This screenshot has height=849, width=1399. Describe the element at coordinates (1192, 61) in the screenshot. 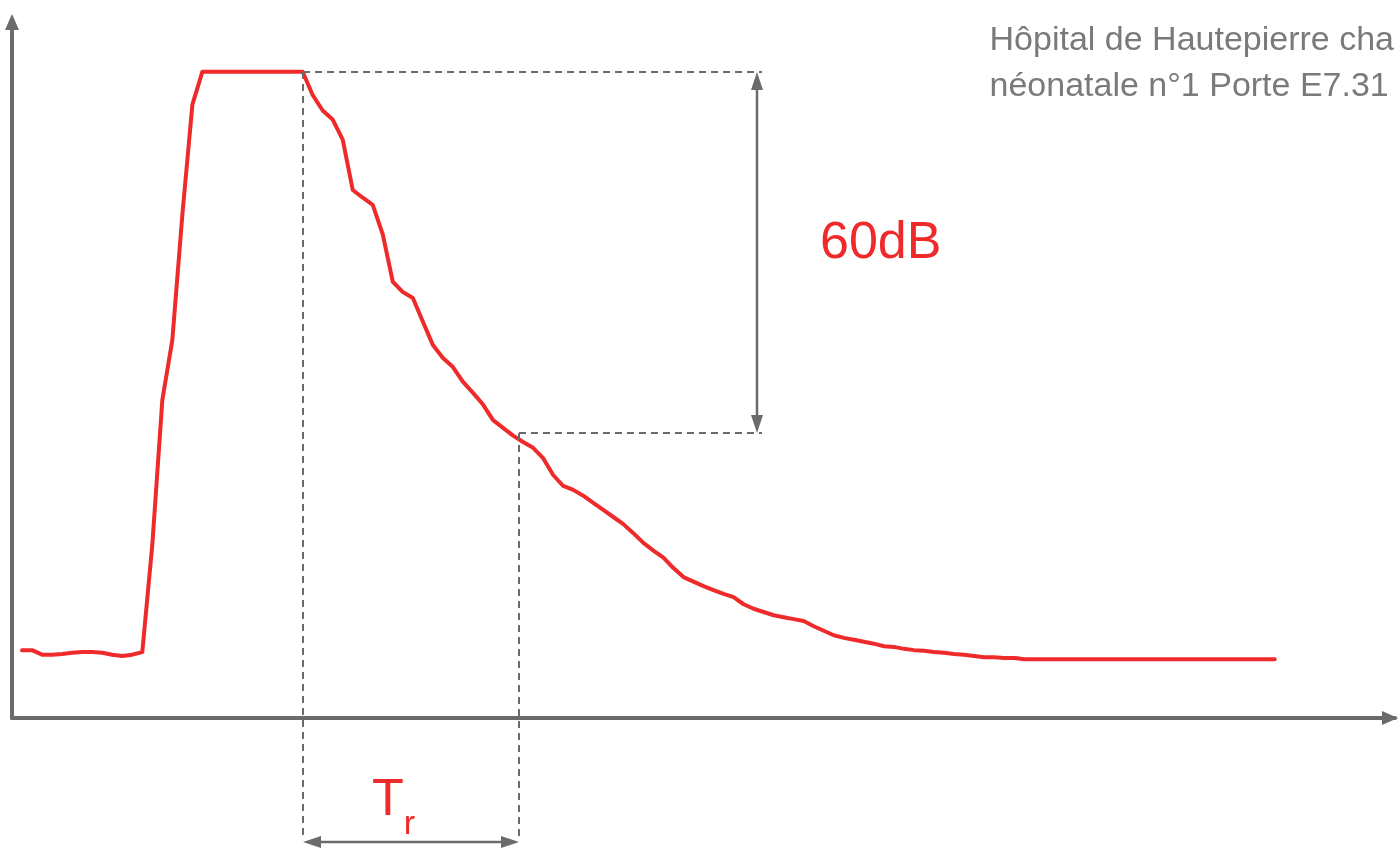

I see `chart-title: Hôpital de Hautepierre cha néonatale n°1 Porte E7.31` at that location.